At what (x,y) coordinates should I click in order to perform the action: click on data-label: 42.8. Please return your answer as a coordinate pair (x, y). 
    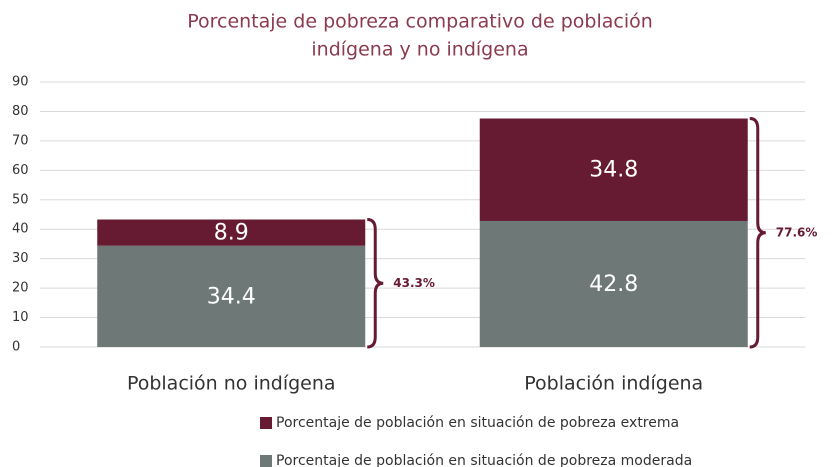
    Looking at the image, I should click on (613, 284).